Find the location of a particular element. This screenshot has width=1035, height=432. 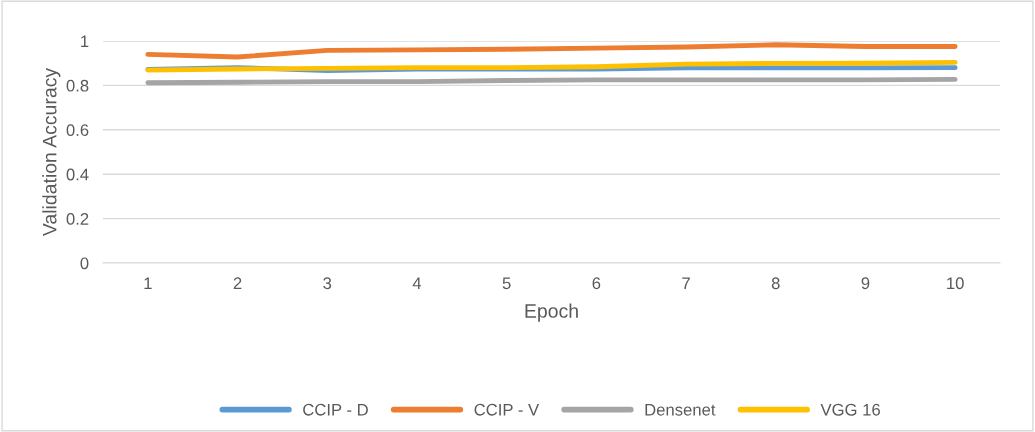

x-tick-label: 2 is located at coordinates (237, 283).